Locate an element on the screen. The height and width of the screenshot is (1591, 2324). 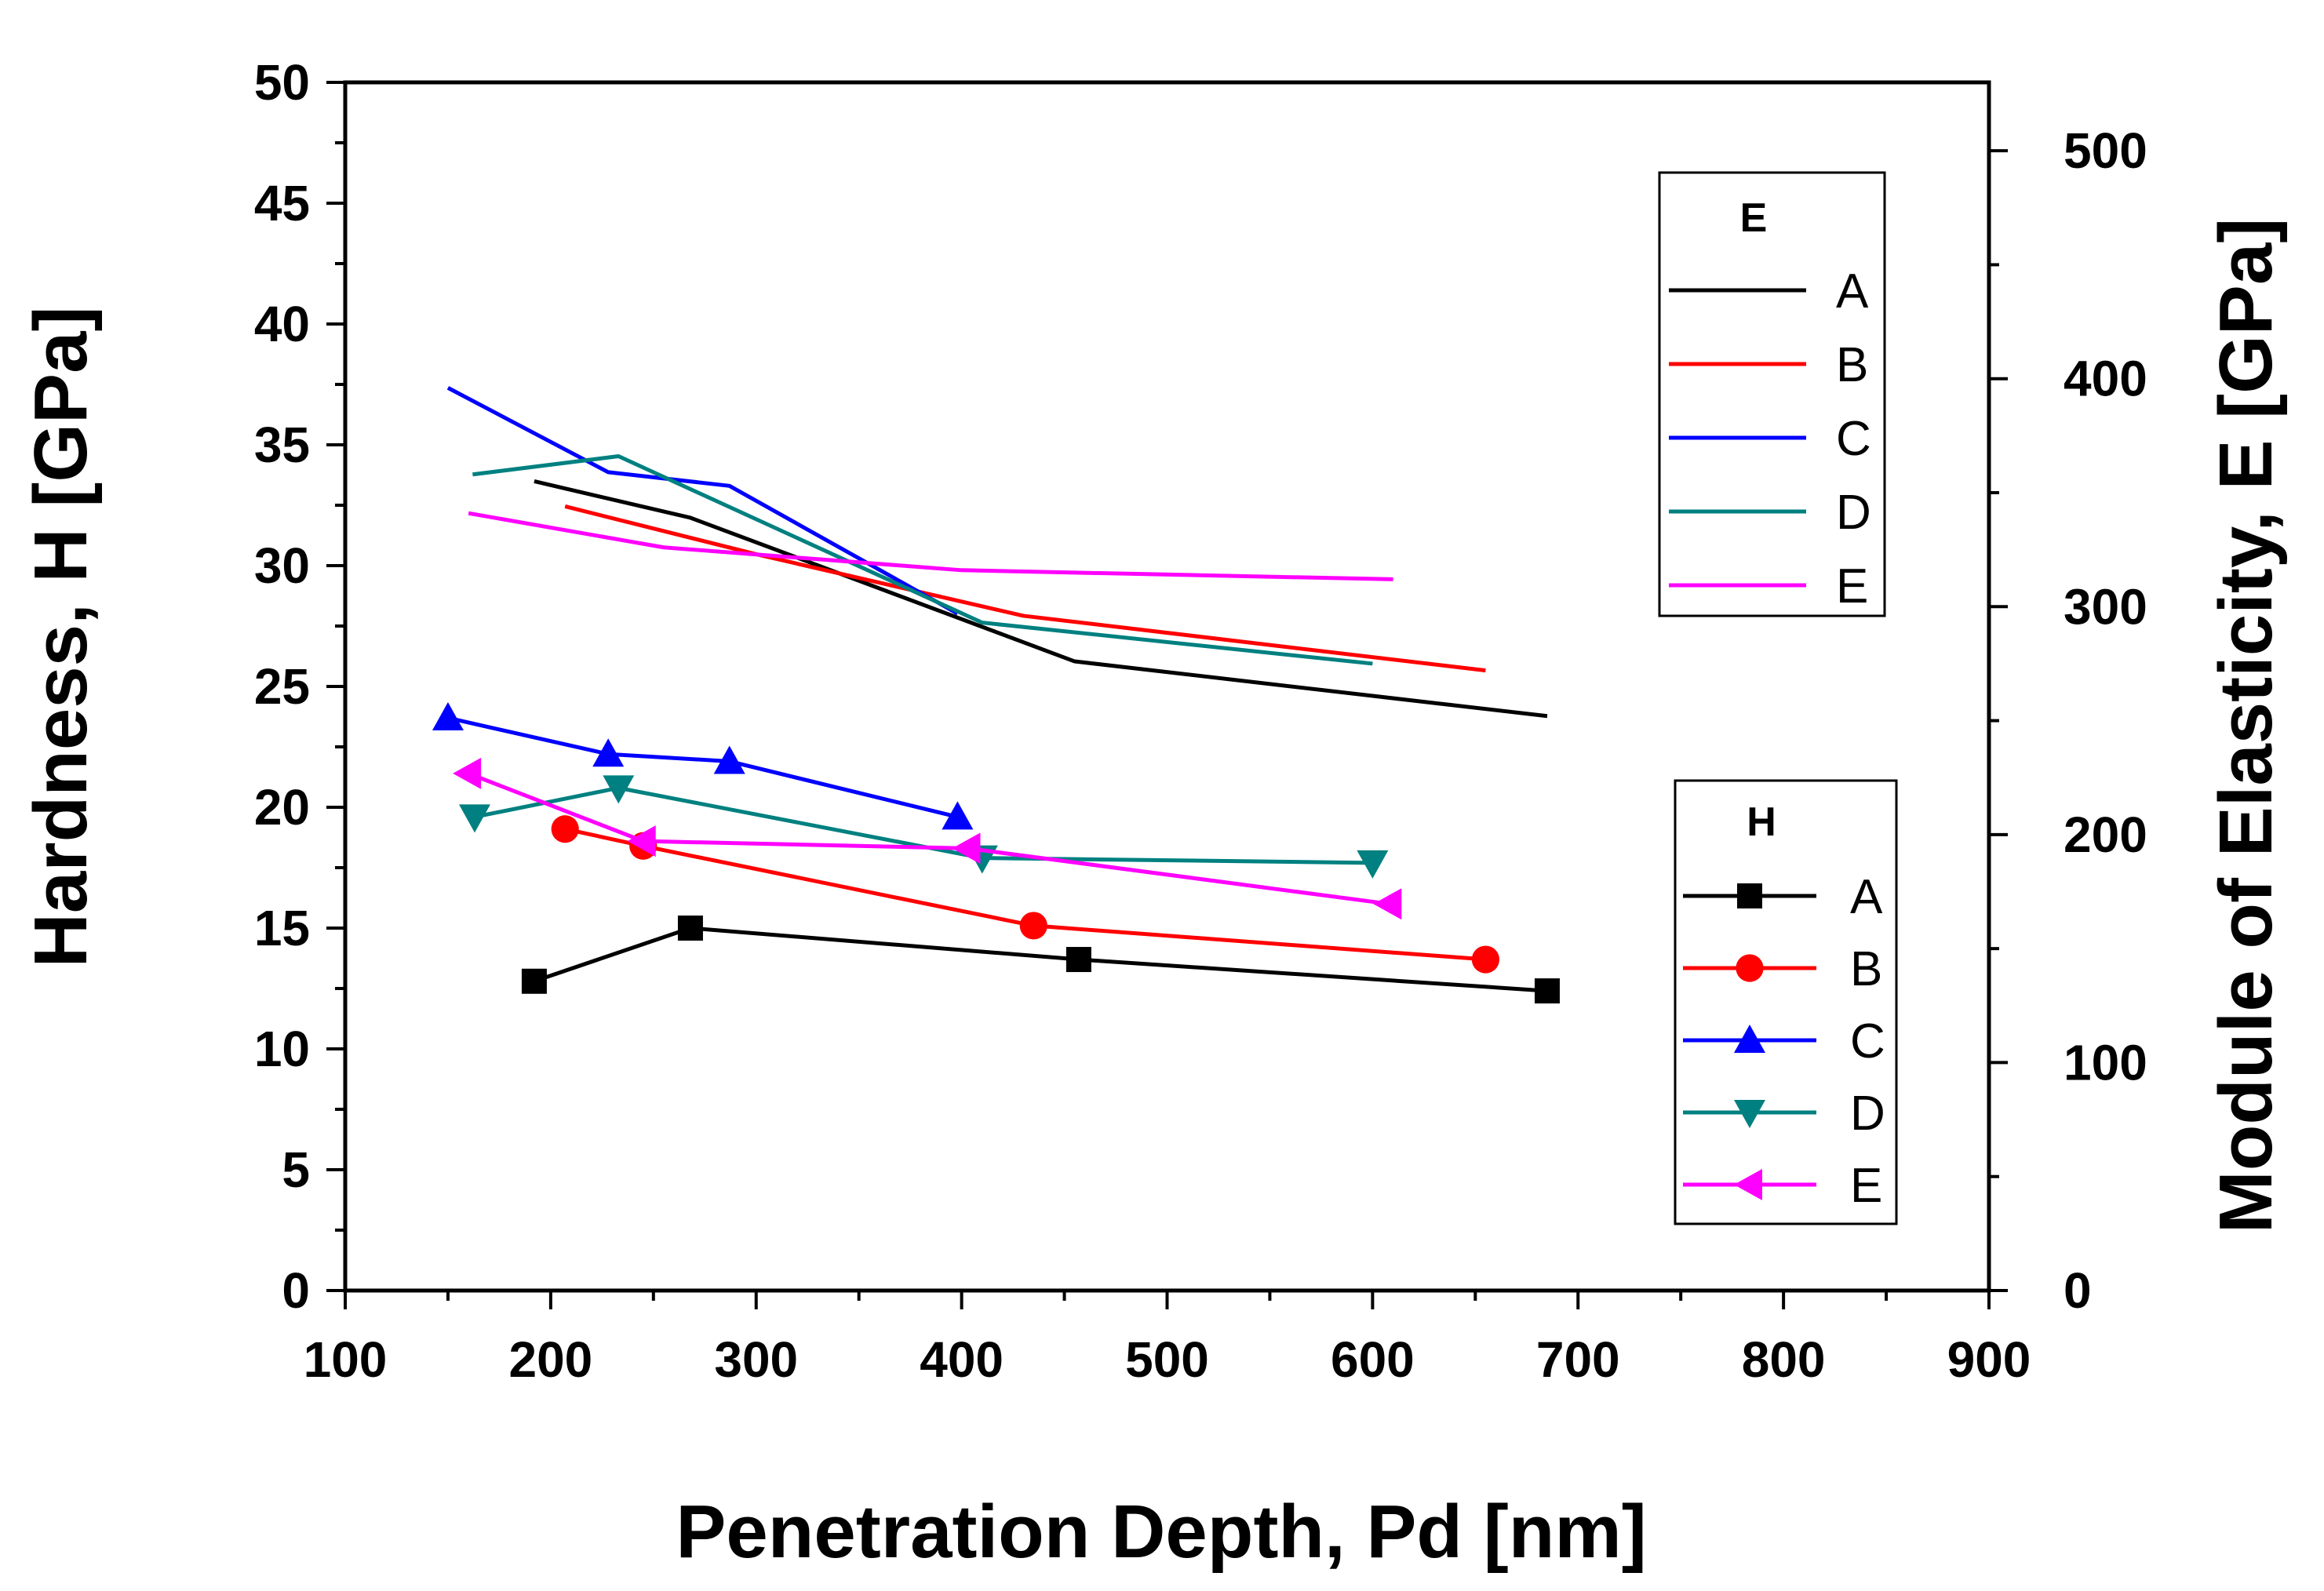
legend-e-box is located at coordinates (1772, 394).